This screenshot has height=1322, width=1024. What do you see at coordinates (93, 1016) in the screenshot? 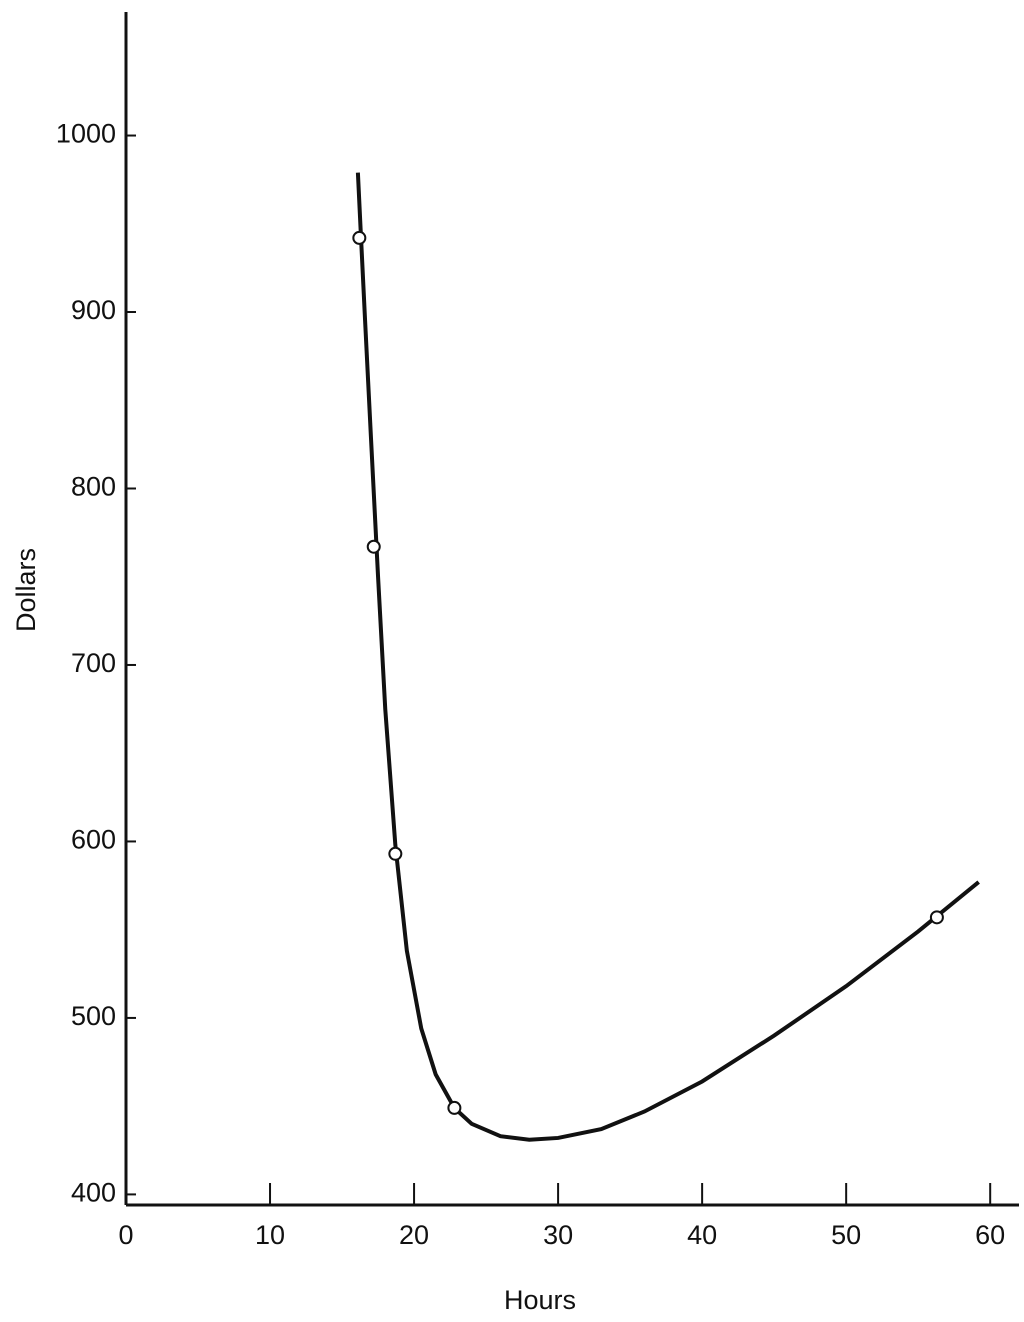
I see `y-tick-label: 500` at bounding box center [93, 1016].